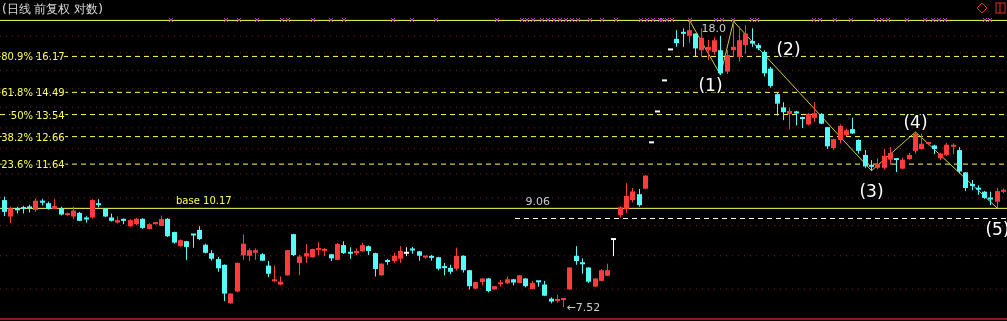  Describe the element at coordinates (204, 201) in the screenshot. I see `ref-line-label: base 10.17` at that location.